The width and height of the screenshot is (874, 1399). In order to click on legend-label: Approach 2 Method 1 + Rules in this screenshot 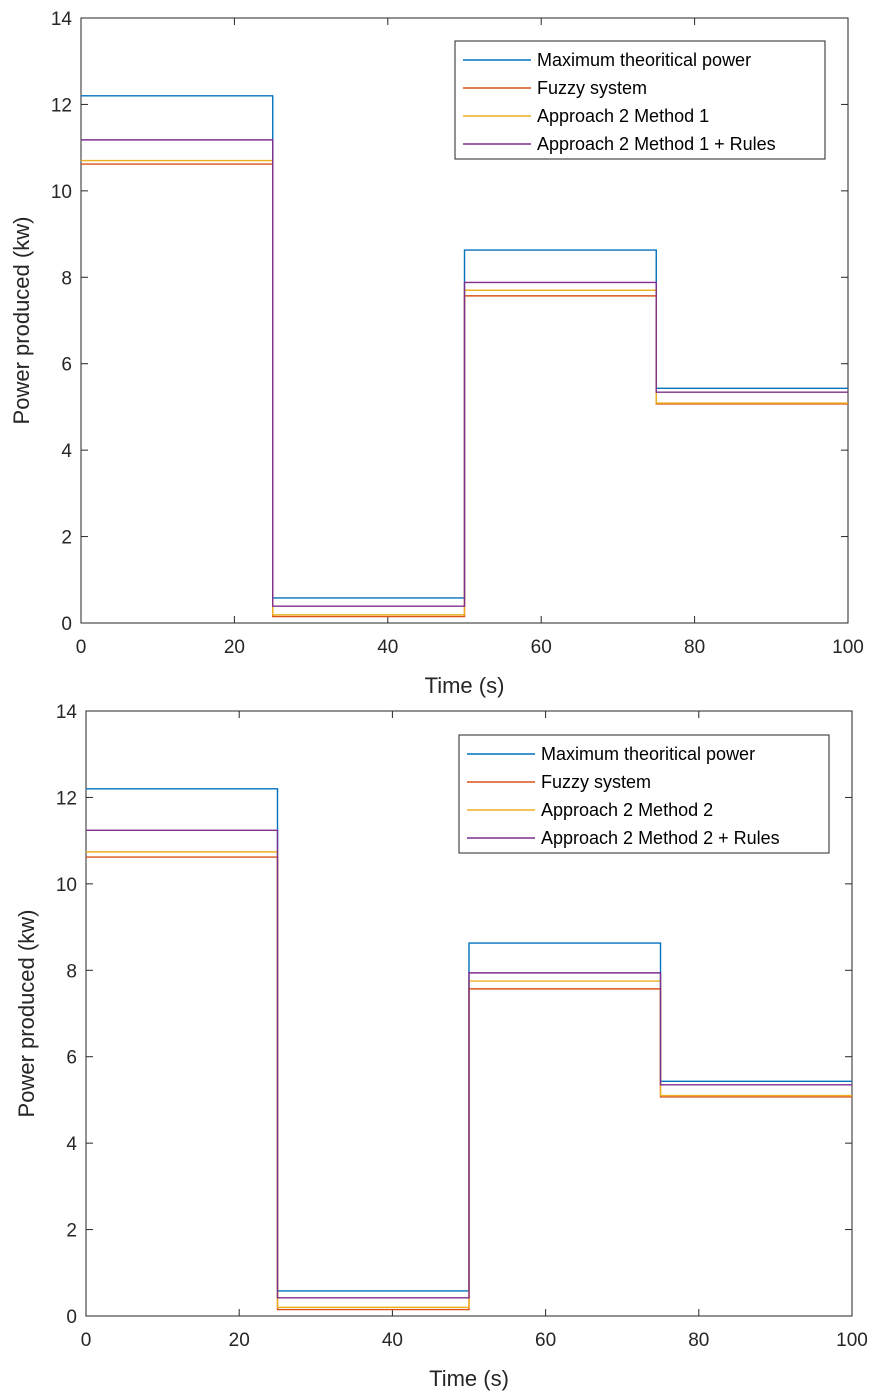, I will do `click(656, 144)`.